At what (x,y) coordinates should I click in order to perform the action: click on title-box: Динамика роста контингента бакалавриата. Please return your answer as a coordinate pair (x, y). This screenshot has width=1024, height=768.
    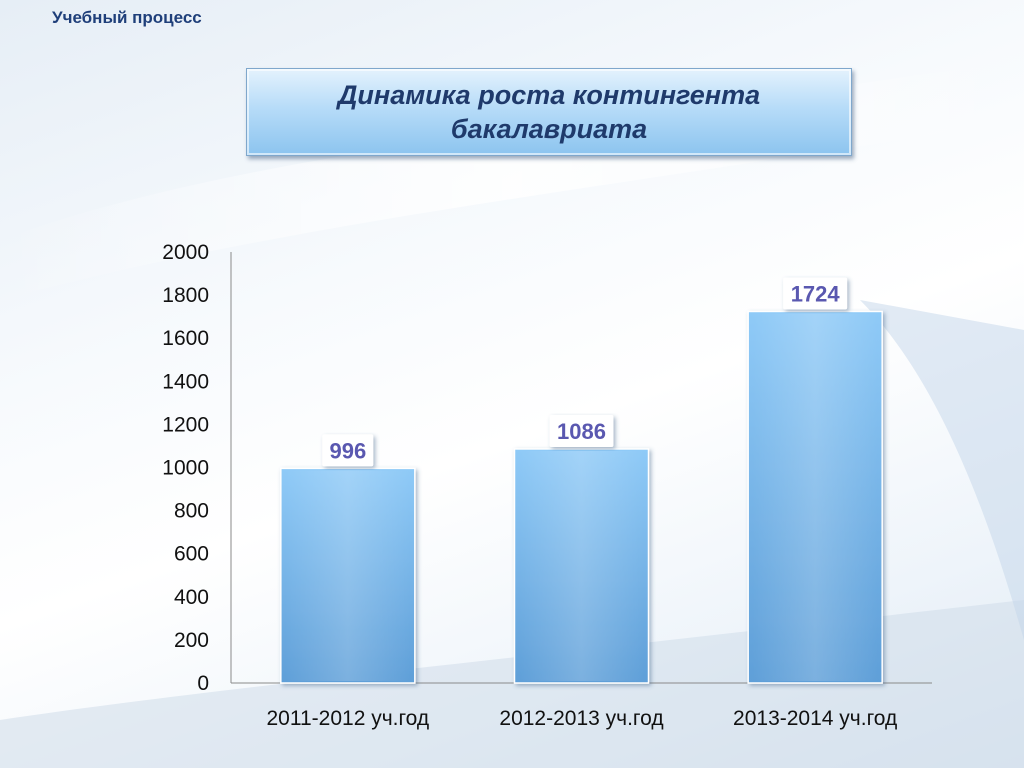
    Looking at the image, I should click on (549, 112).